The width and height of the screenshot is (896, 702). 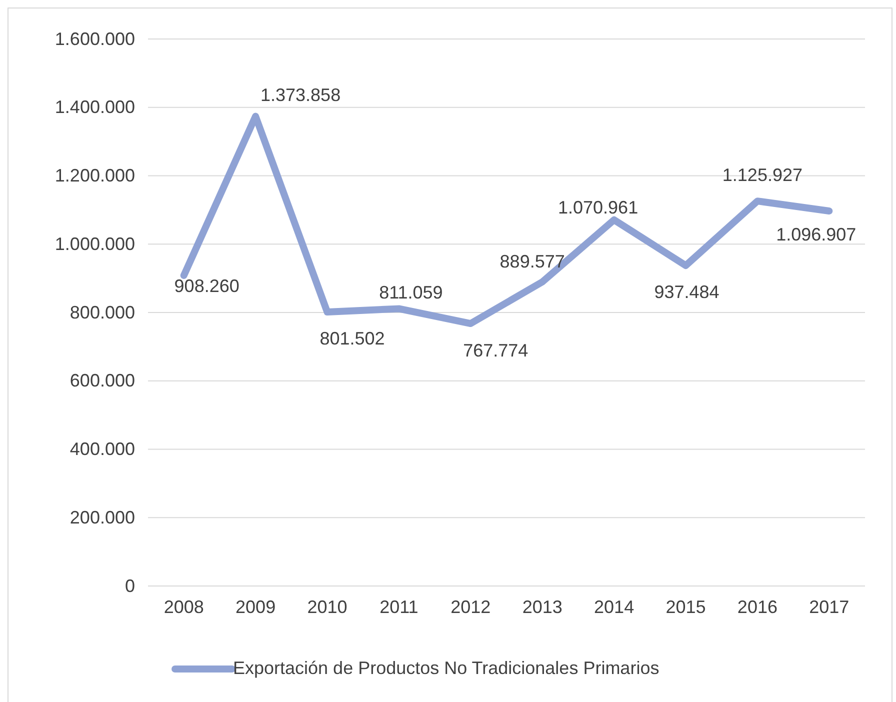 What do you see at coordinates (532, 262) in the screenshot?
I see `data-label: 889.577` at bounding box center [532, 262].